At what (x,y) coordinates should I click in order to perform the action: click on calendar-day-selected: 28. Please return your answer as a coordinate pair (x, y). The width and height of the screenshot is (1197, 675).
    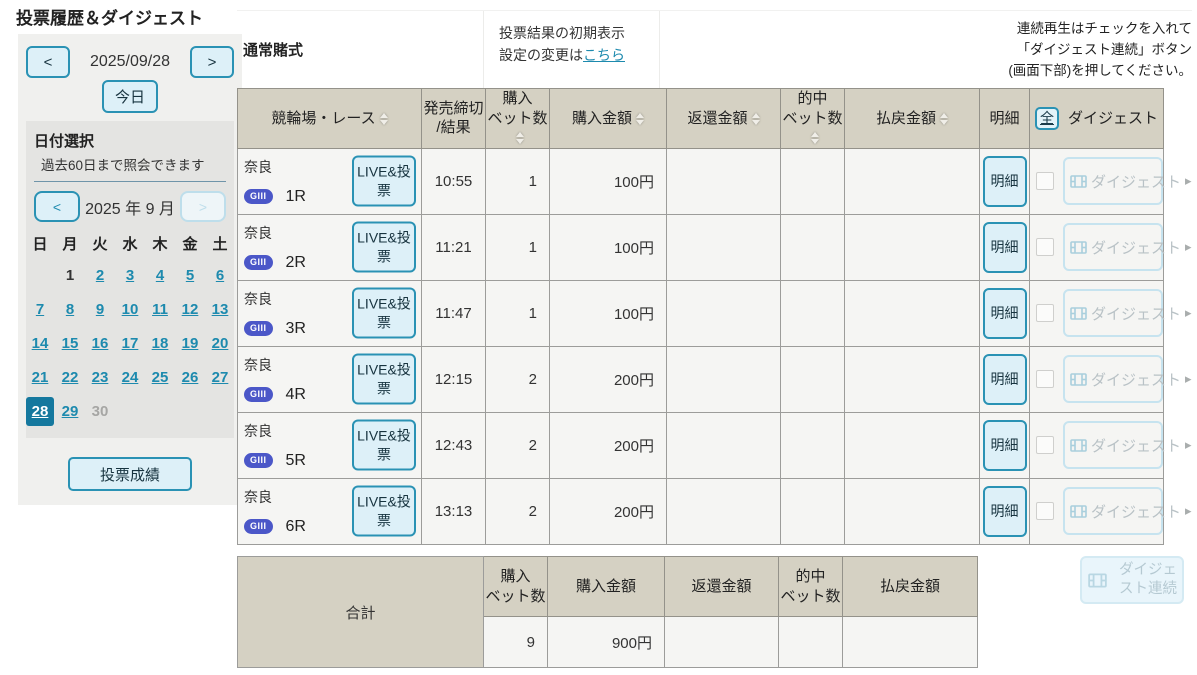
    Looking at the image, I should click on (40, 411).